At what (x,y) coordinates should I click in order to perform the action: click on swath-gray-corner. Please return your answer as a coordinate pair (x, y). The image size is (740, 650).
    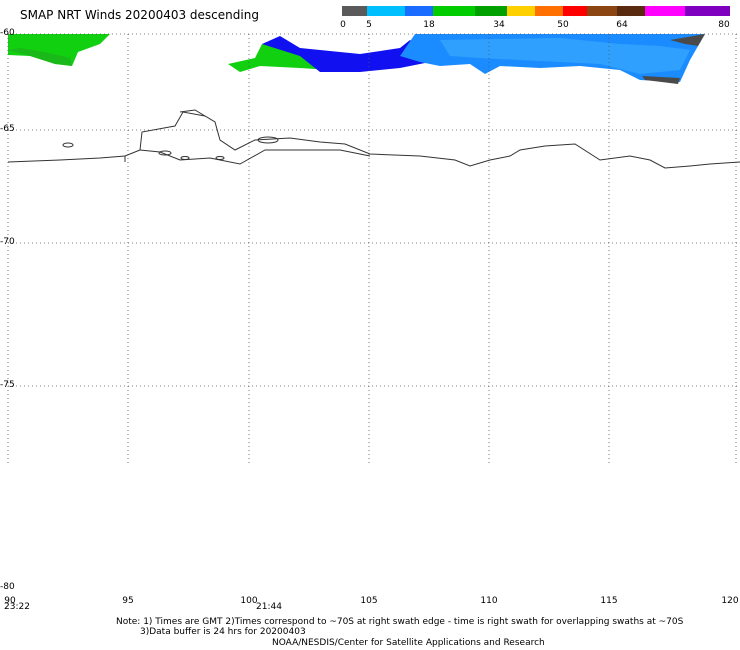
    Looking at the image, I should click on (687, 40).